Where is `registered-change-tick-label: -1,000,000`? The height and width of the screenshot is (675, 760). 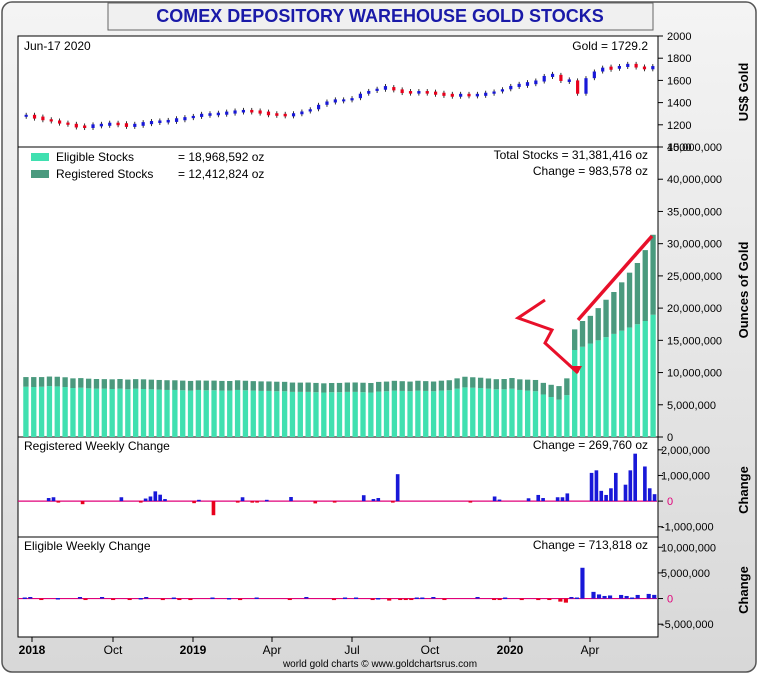
registered-change-tick-label: -1,000,000 is located at coordinates (687, 528).